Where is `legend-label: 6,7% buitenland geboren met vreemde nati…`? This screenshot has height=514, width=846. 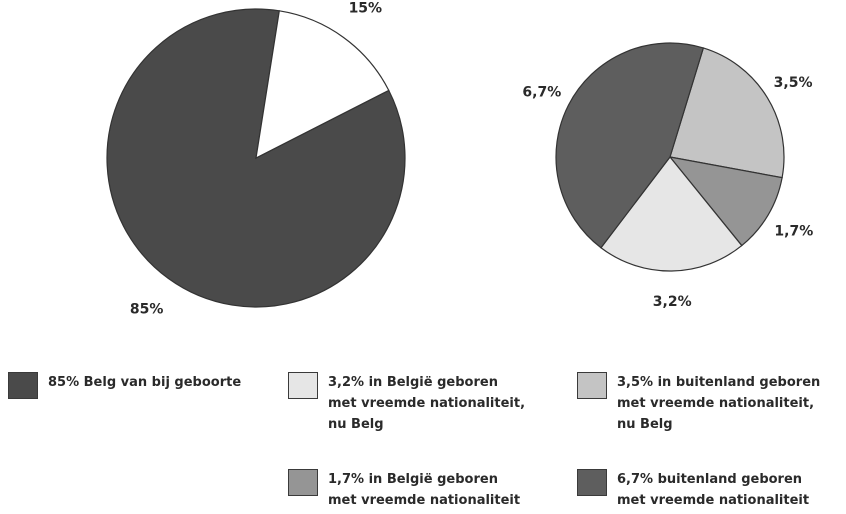
legend-label: 6,7% buitenland geboren met vreemde nati… is located at coordinates (713, 490).